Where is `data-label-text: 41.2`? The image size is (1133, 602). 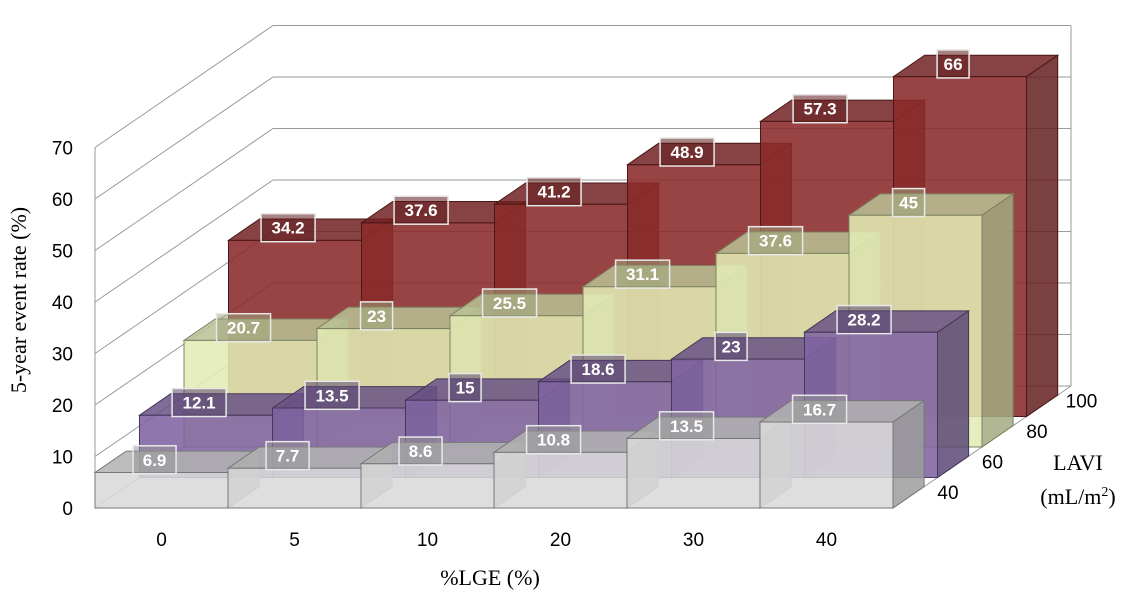
data-label-text: 41.2 is located at coordinates (554, 192).